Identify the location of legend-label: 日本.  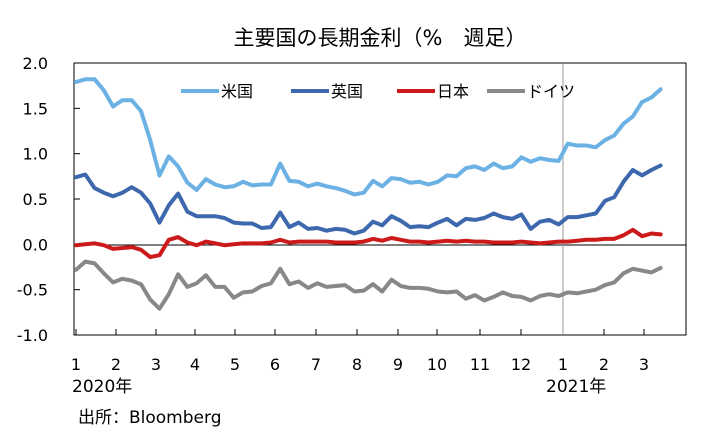
(453, 91).